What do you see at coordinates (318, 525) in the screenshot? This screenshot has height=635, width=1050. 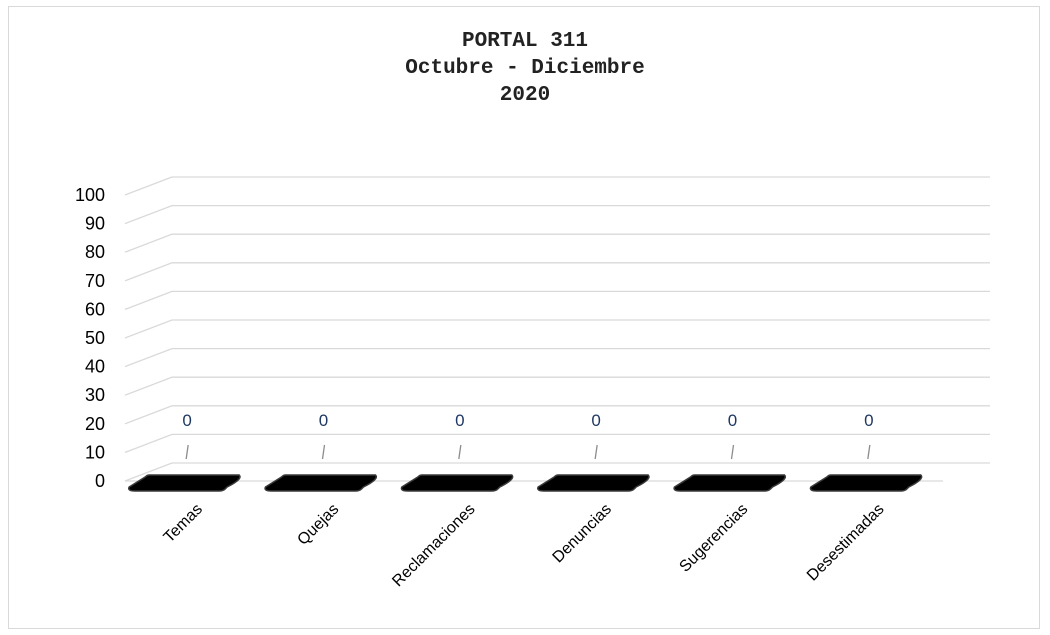 I see `category-label: Quejas` at bounding box center [318, 525].